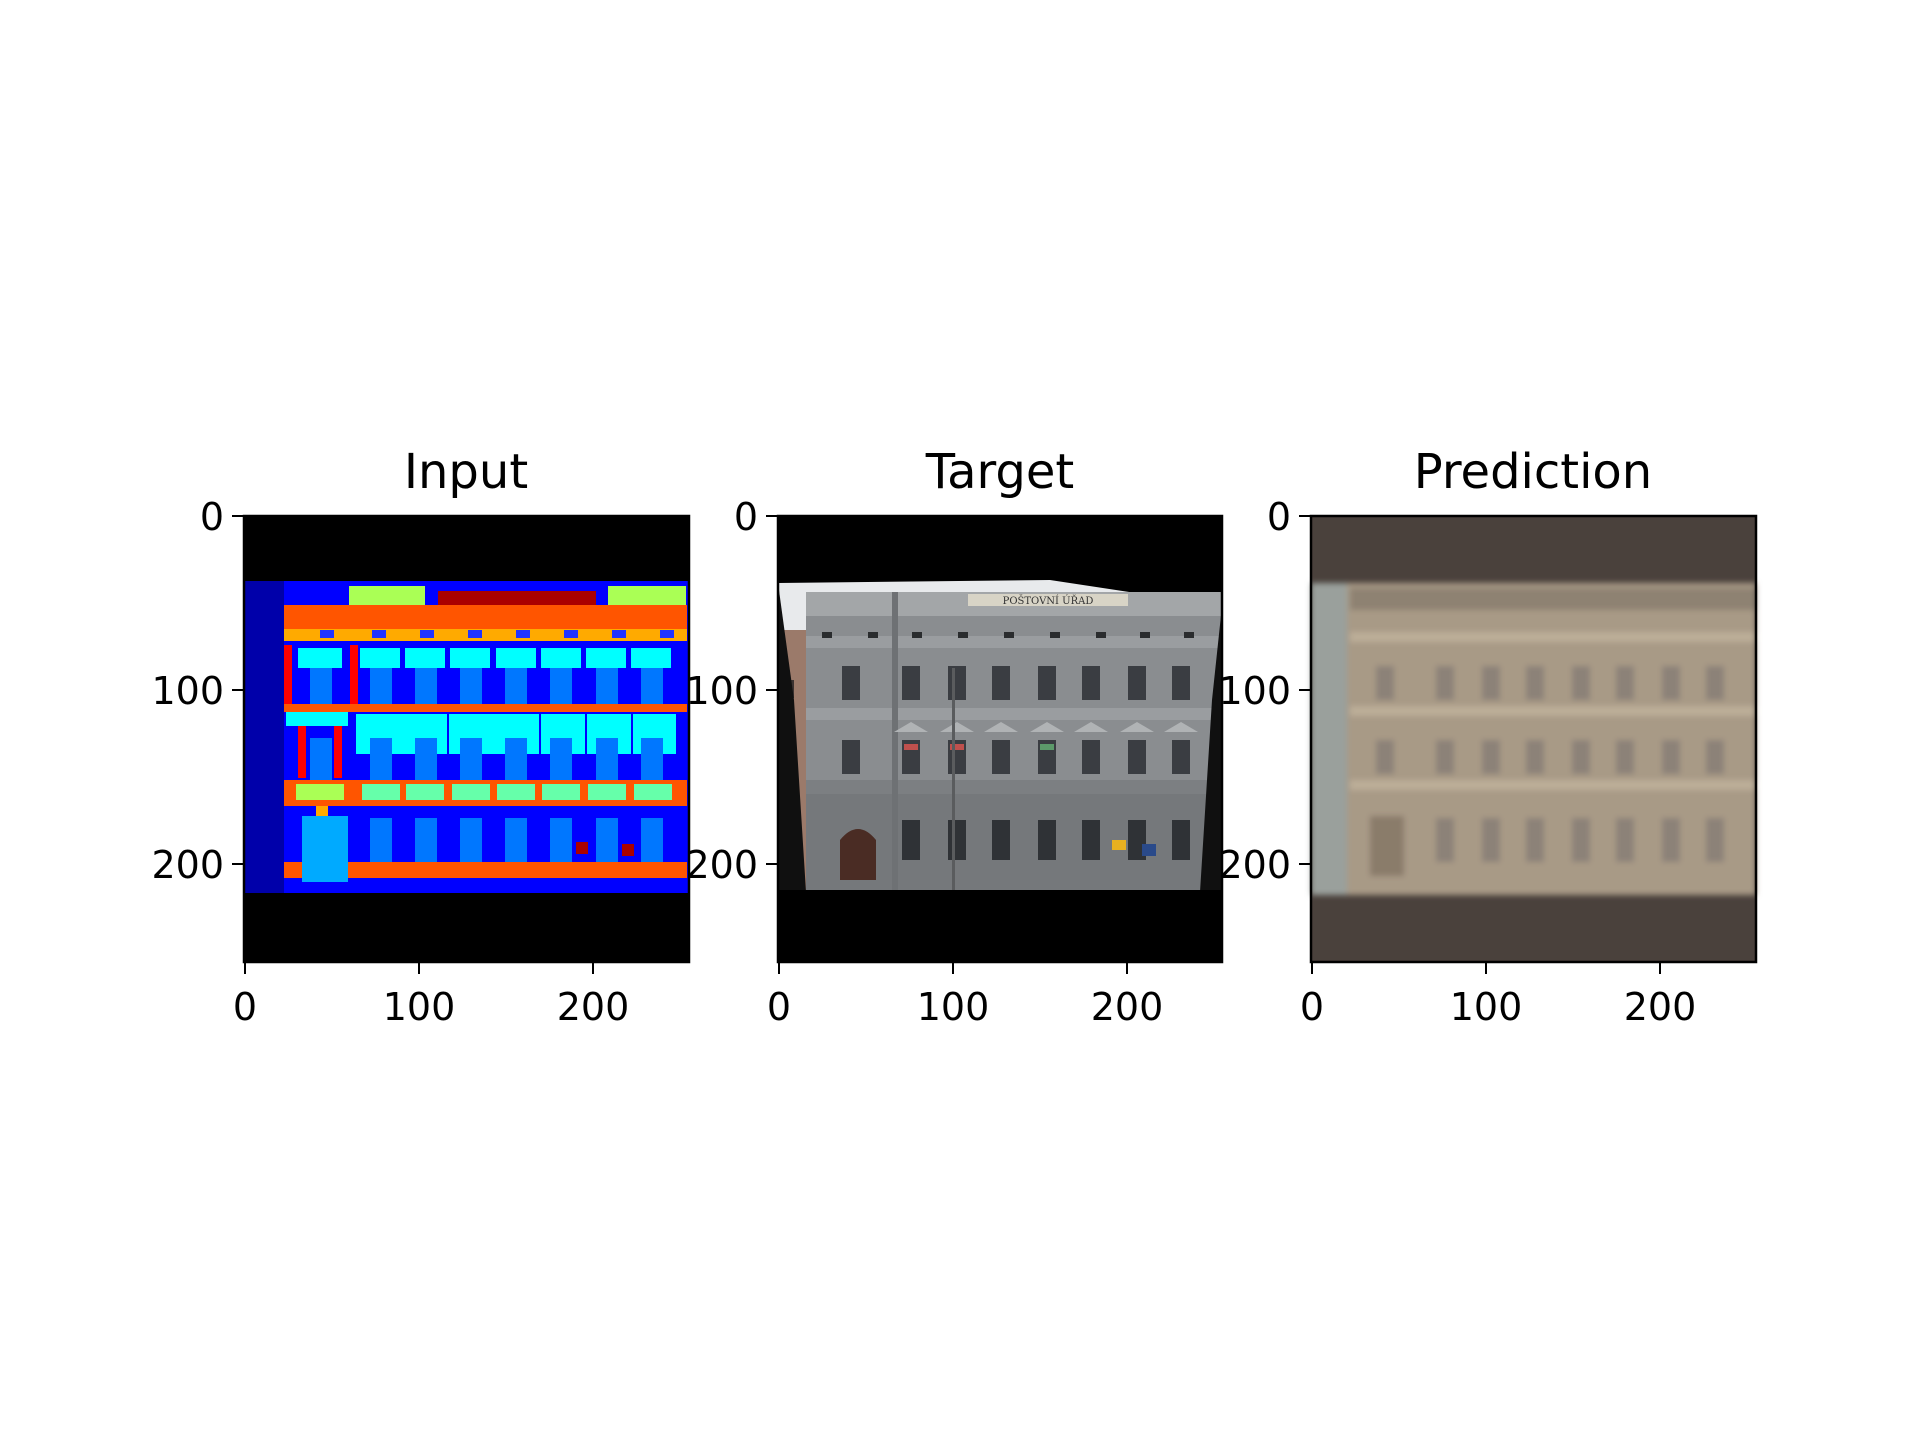  I want to click on input-xtick-0: 0, so click(245, 1007).